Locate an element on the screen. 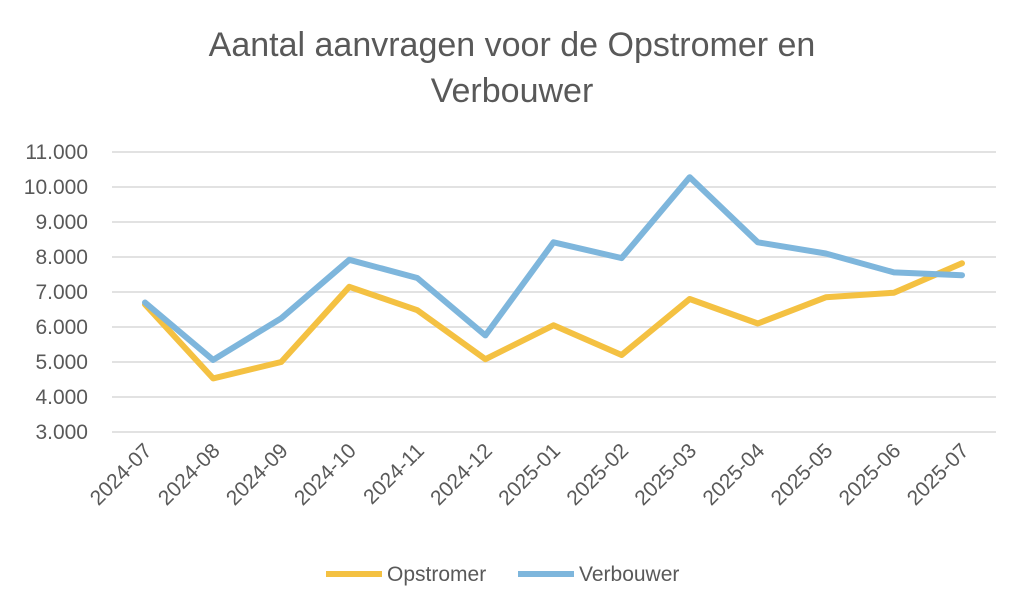 This screenshot has width=1024, height=614. x-tick-label: 2024-11 is located at coordinates (394, 474).